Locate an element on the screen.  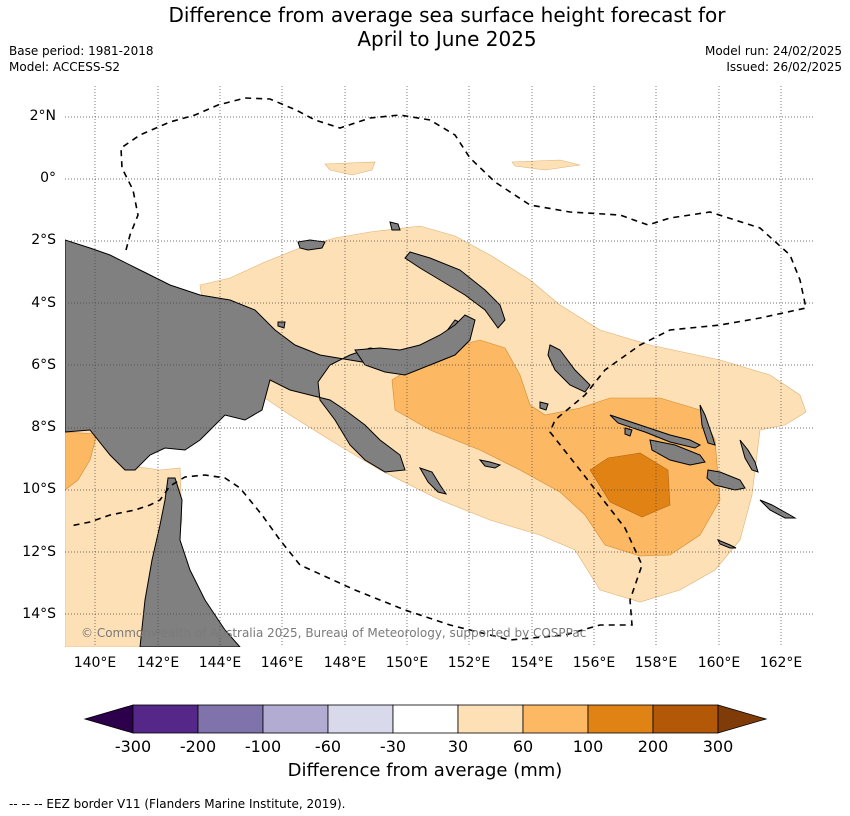
cape-york-peninsula is located at coordinates (190, 562).